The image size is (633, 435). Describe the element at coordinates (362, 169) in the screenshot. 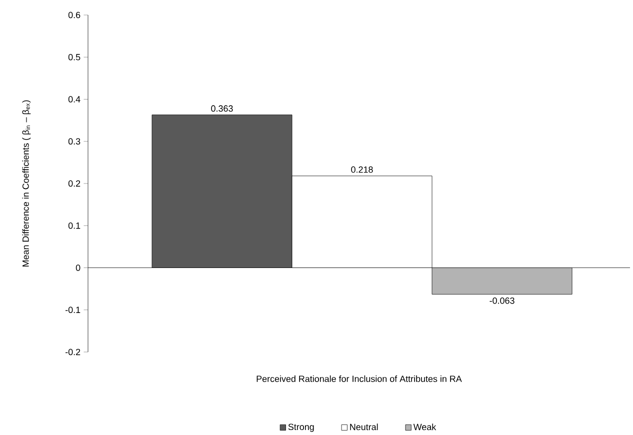

I see `data-label: 0.218` at that location.